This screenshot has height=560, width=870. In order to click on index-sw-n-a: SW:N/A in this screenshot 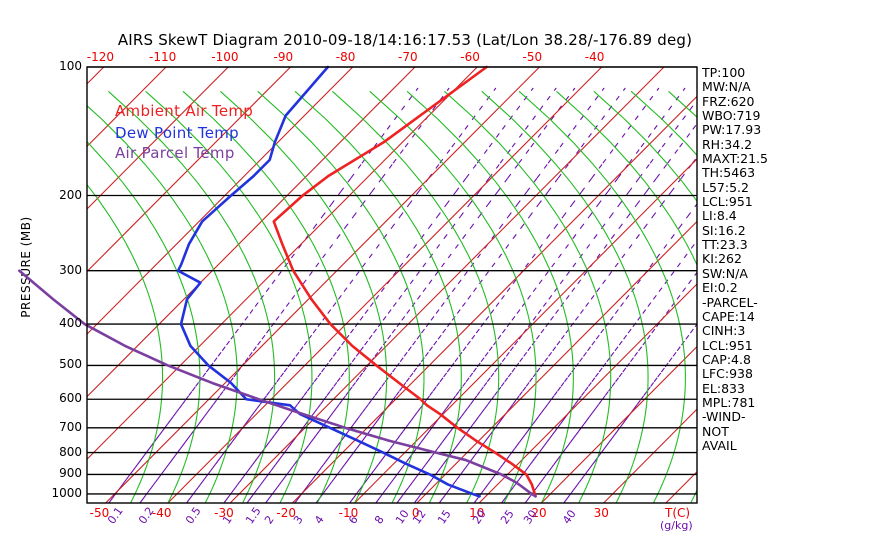, I will do `click(725, 273)`.